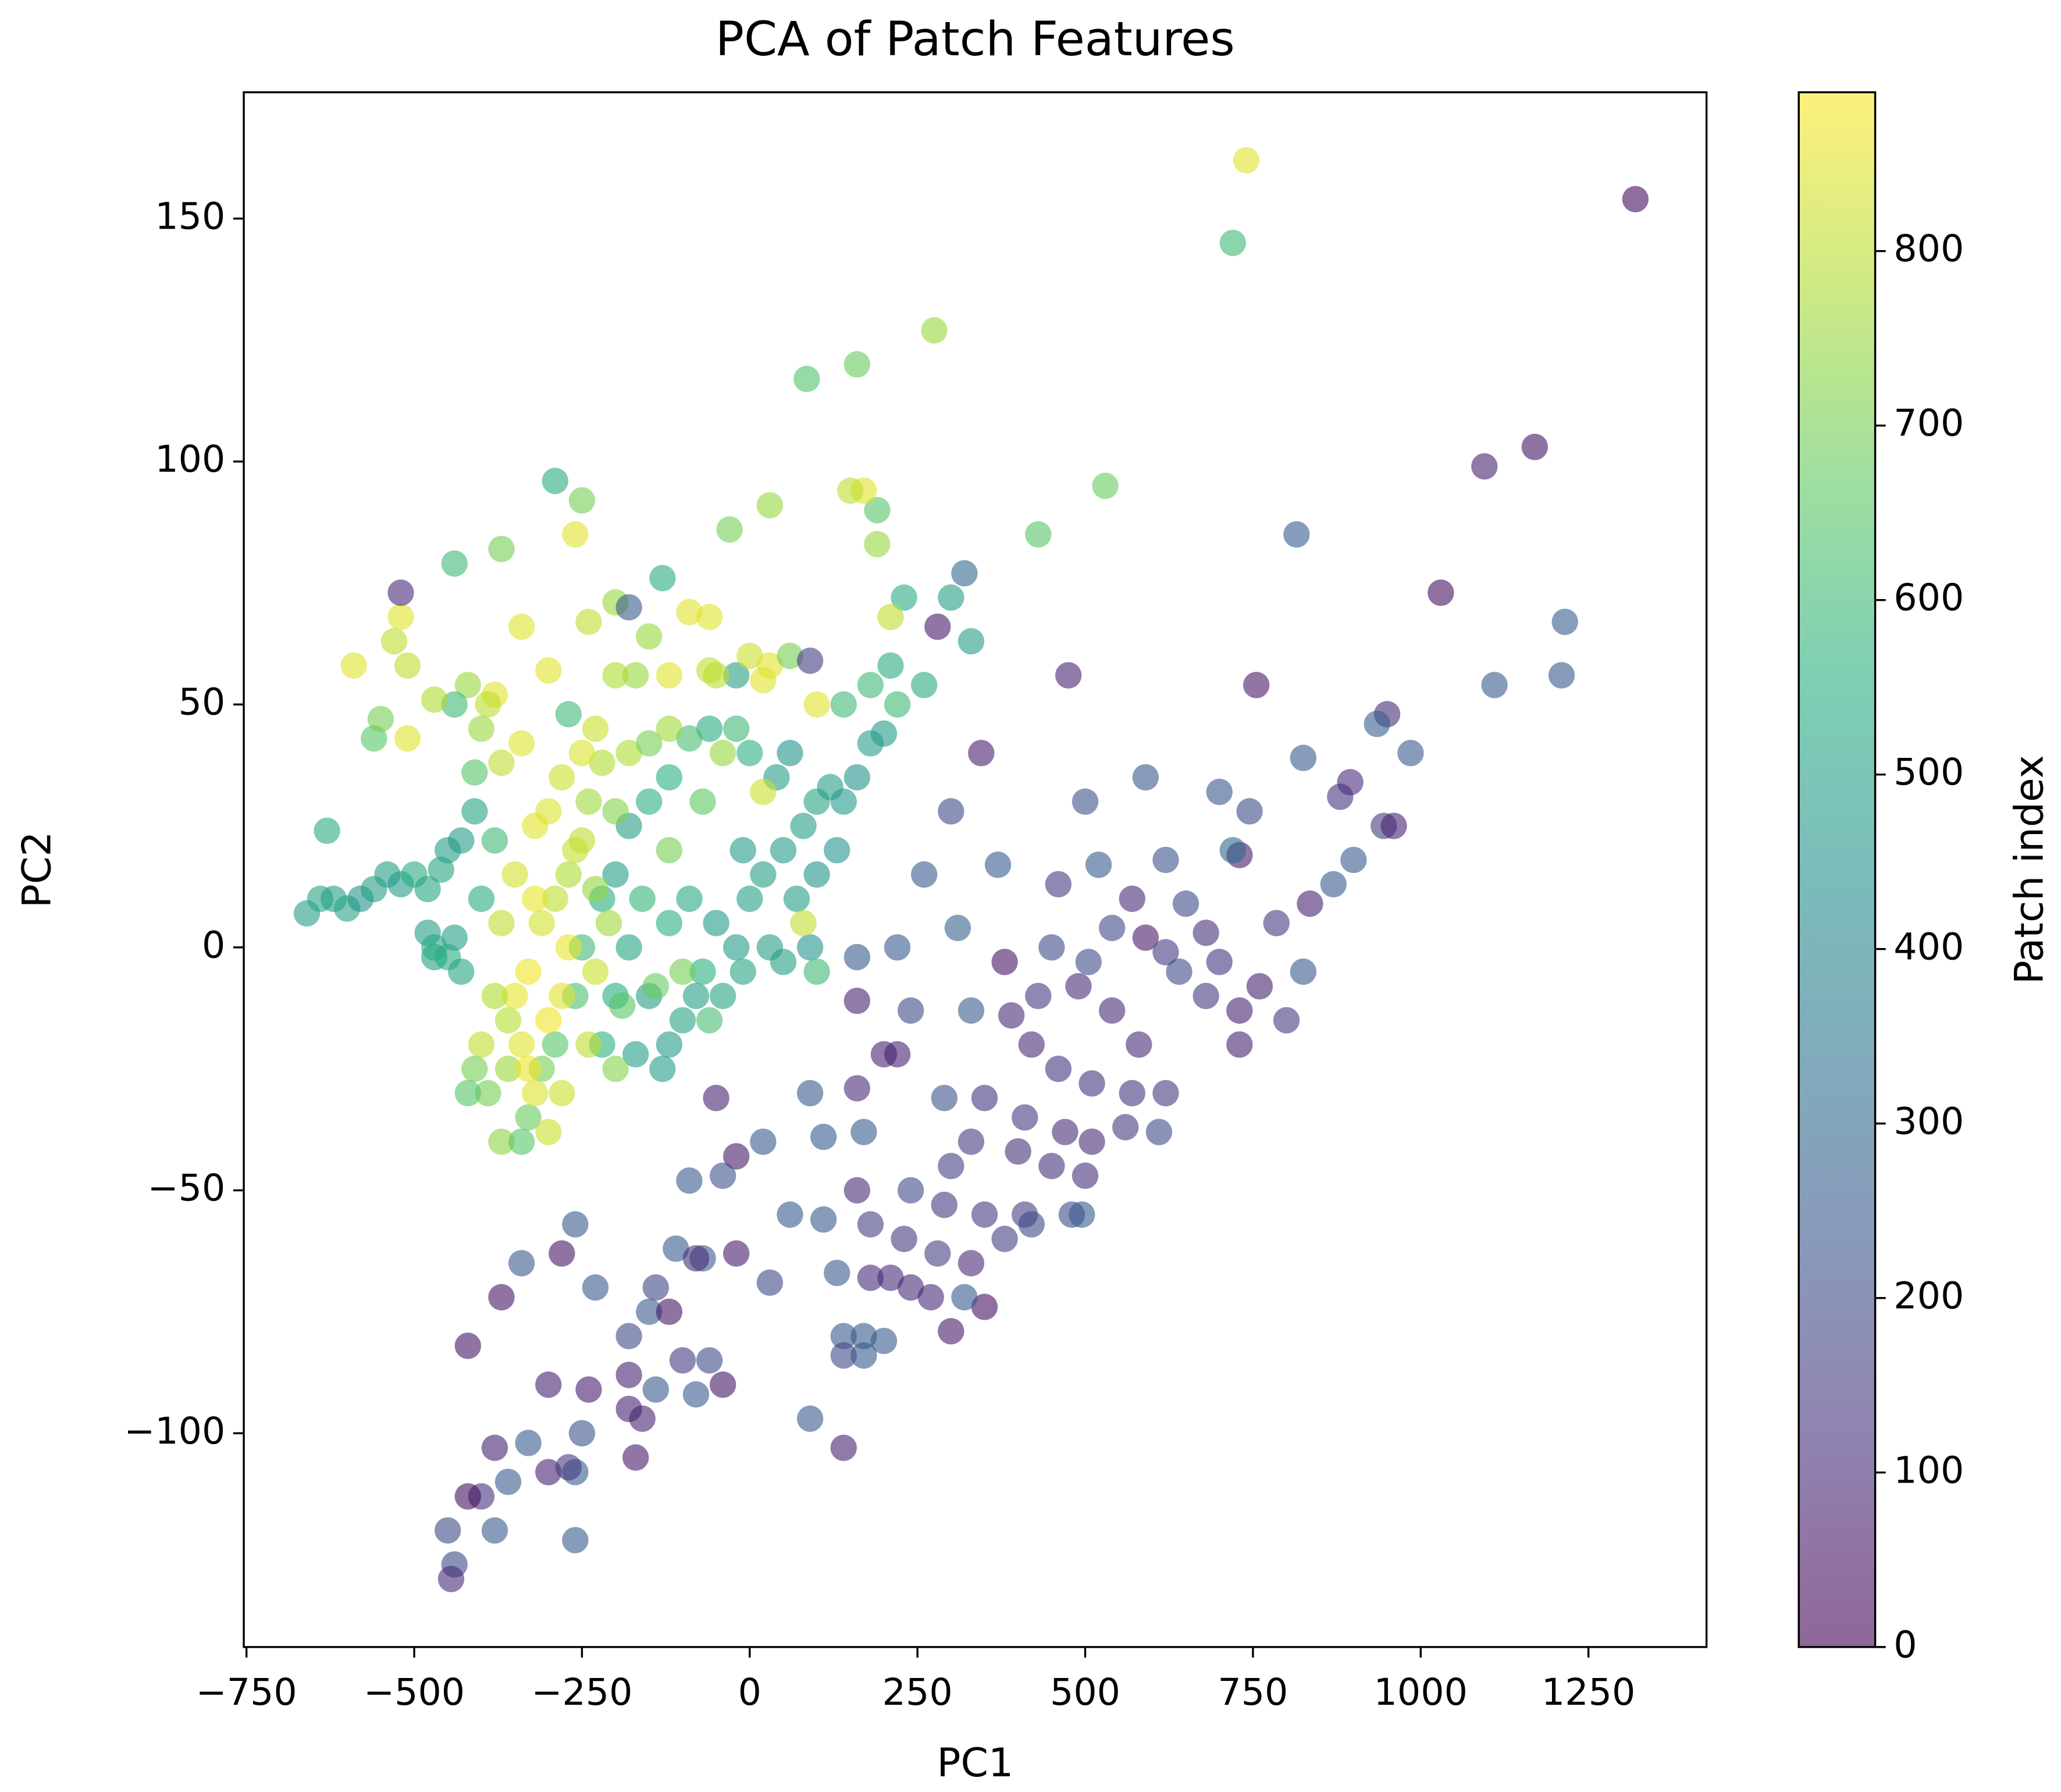 The width and height of the screenshot is (2061, 1792). What do you see at coordinates (1905, 1645) in the screenshot?
I see `colorbar-tick-label: 0` at bounding box center [1905, 1645].